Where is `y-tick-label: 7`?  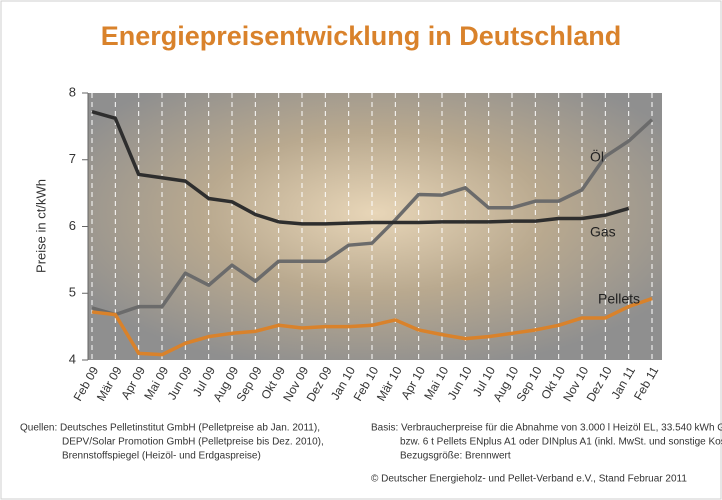 y-tick-label: 7 is located at coordinates (72, 158).